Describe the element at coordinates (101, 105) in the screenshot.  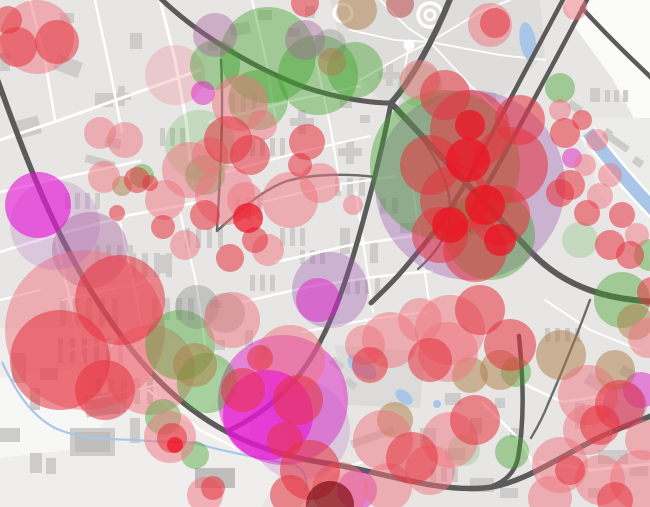
I see `minor-road` at that location.